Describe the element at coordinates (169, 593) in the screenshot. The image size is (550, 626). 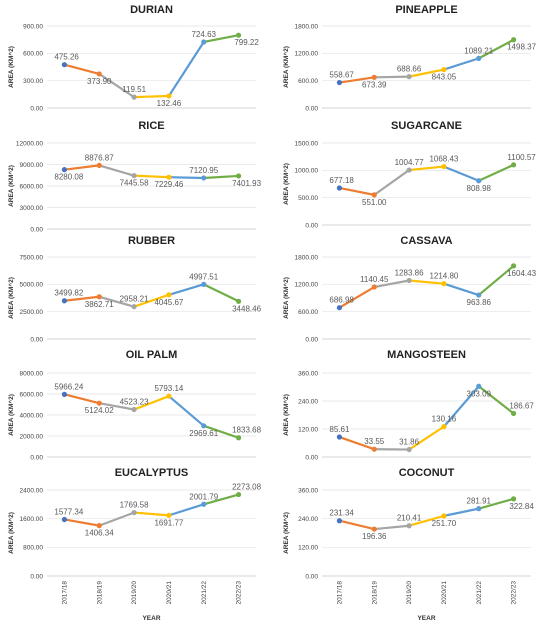
I see `x-tick-label: 2020/21` at that location.